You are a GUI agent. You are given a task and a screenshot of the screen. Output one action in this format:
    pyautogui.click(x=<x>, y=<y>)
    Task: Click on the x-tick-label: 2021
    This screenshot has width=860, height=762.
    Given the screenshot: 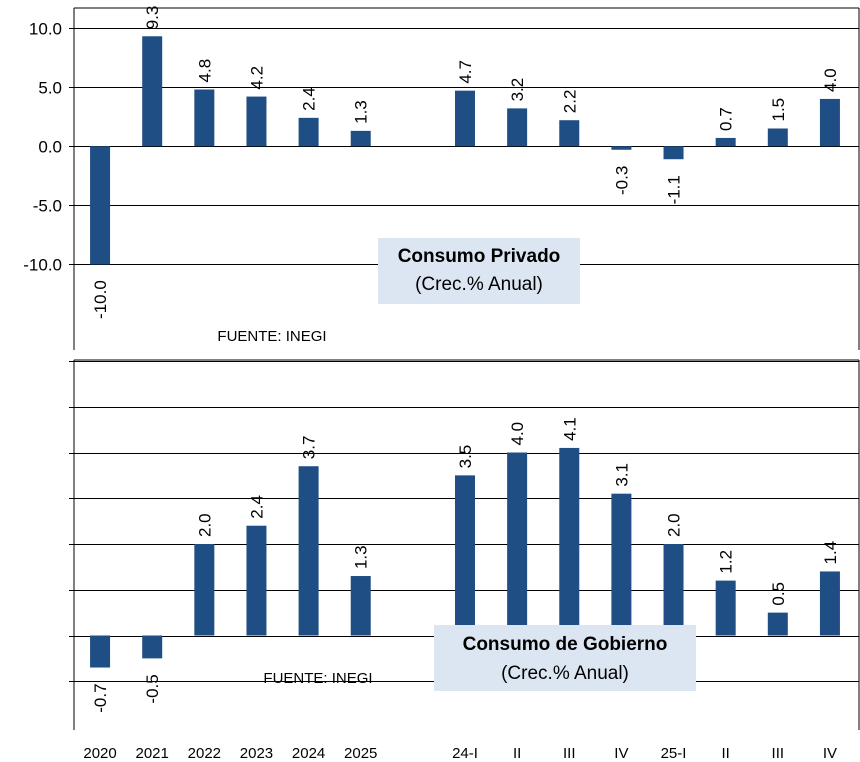 What is the action you would take?
    pyautogui.click(x=152, y=753)
    